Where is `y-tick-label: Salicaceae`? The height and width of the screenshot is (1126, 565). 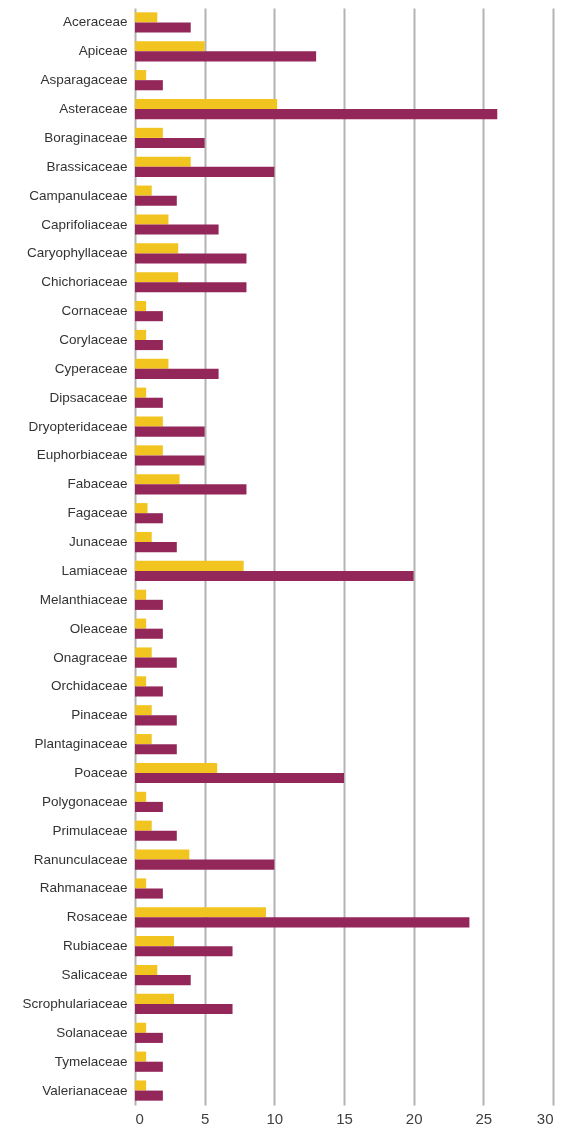 y-tick-label: Salicaceae is located at coordinates (94, 975).